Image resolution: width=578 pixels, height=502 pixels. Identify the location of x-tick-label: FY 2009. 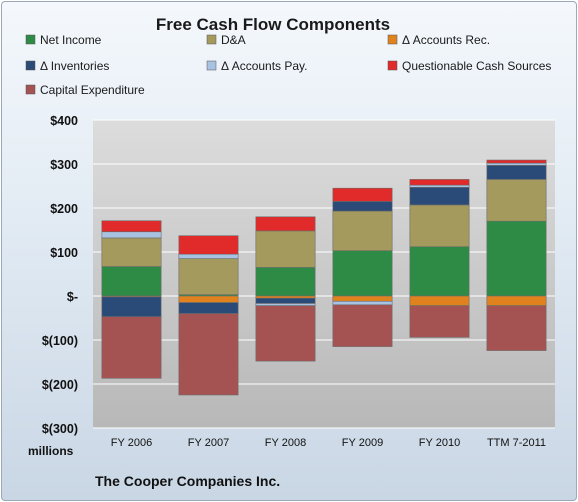
(362, 443).